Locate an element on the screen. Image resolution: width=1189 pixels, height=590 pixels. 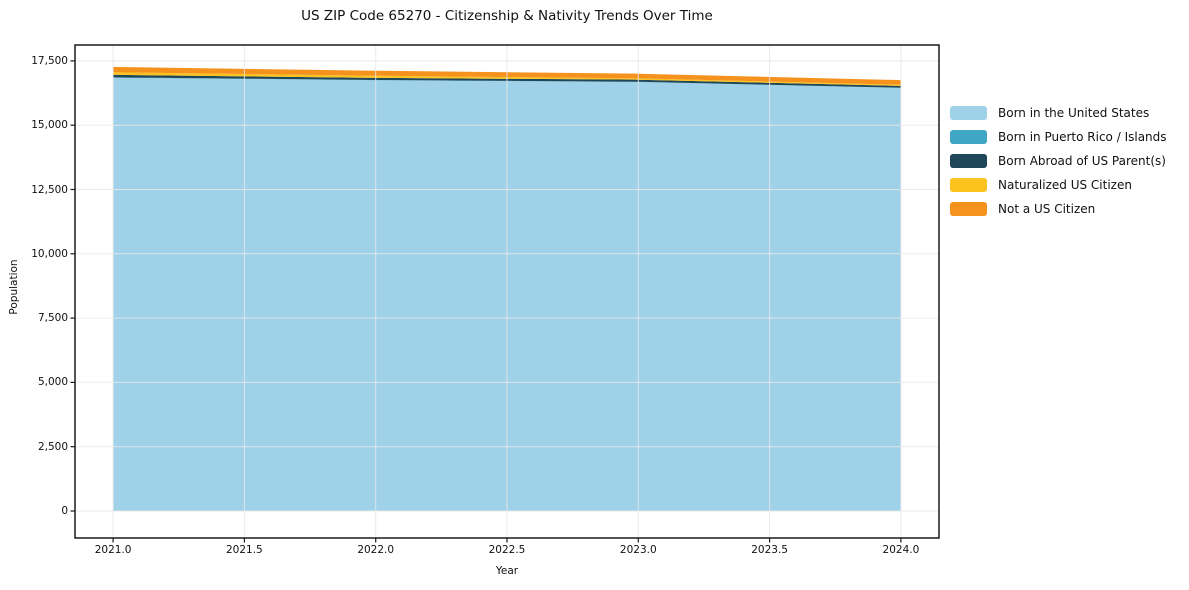
x-tick-label: 2023.0 is located at coordinates (638, 550).